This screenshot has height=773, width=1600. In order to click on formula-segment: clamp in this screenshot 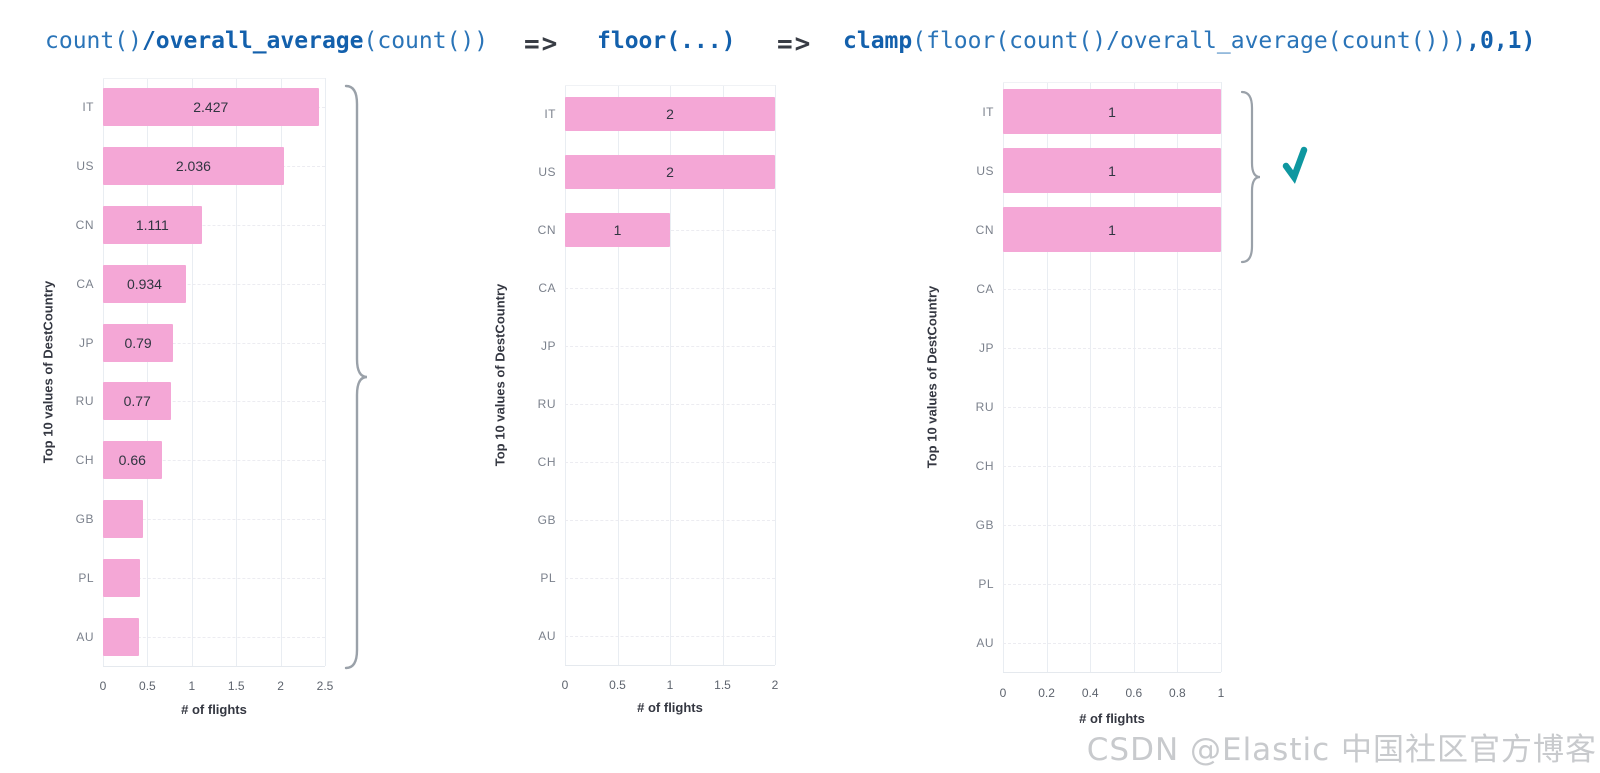, I will do `click(878, 41)`.